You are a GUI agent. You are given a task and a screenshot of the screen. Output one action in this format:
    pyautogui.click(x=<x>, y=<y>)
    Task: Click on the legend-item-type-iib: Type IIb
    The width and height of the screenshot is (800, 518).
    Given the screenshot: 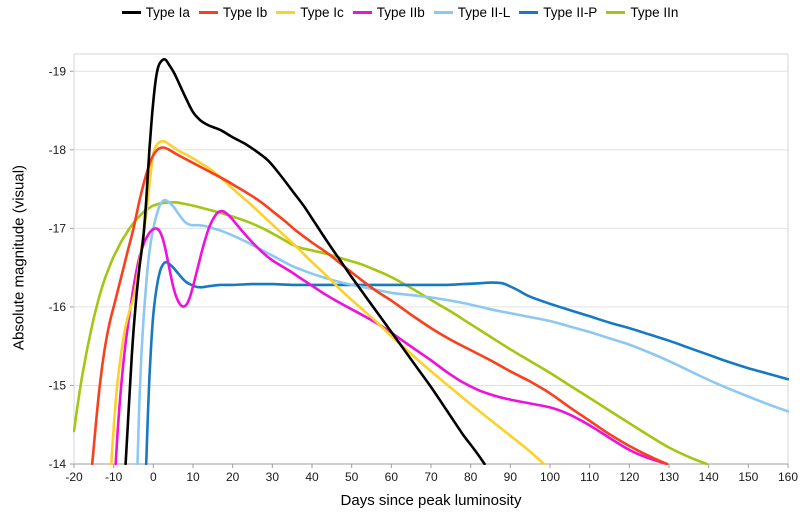 What is the action you would take?
    pyautogui.click(x=388, y=12)
    